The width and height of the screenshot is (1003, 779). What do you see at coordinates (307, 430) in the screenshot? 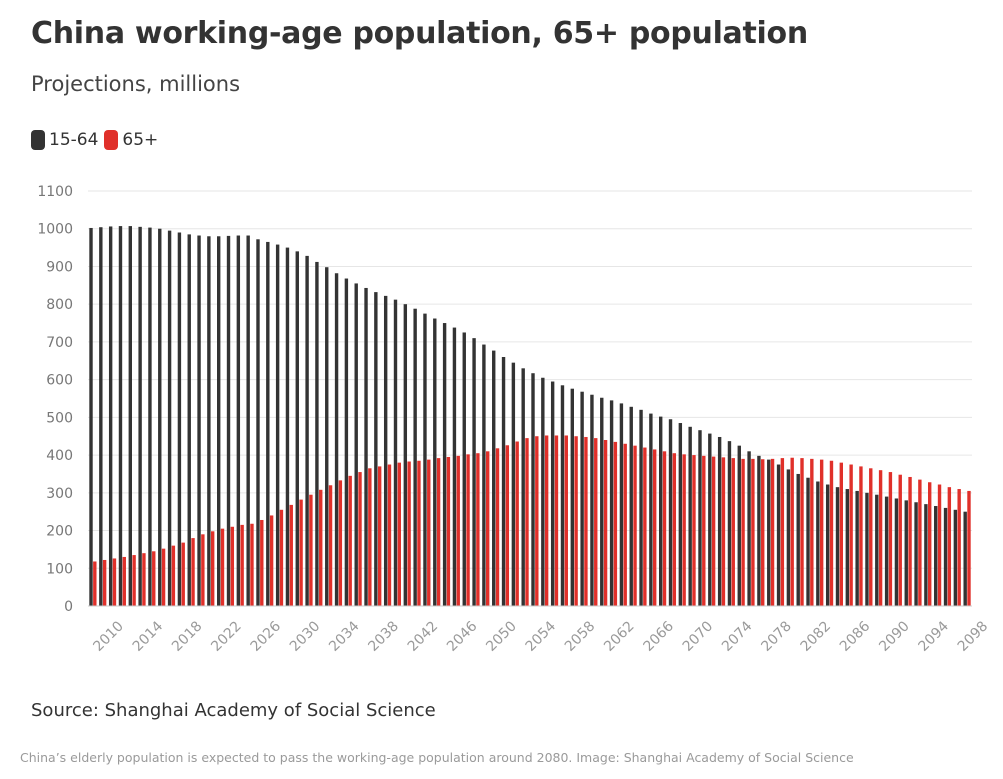
I see `bar-15-64-2032` at bounding box center [307, 430].